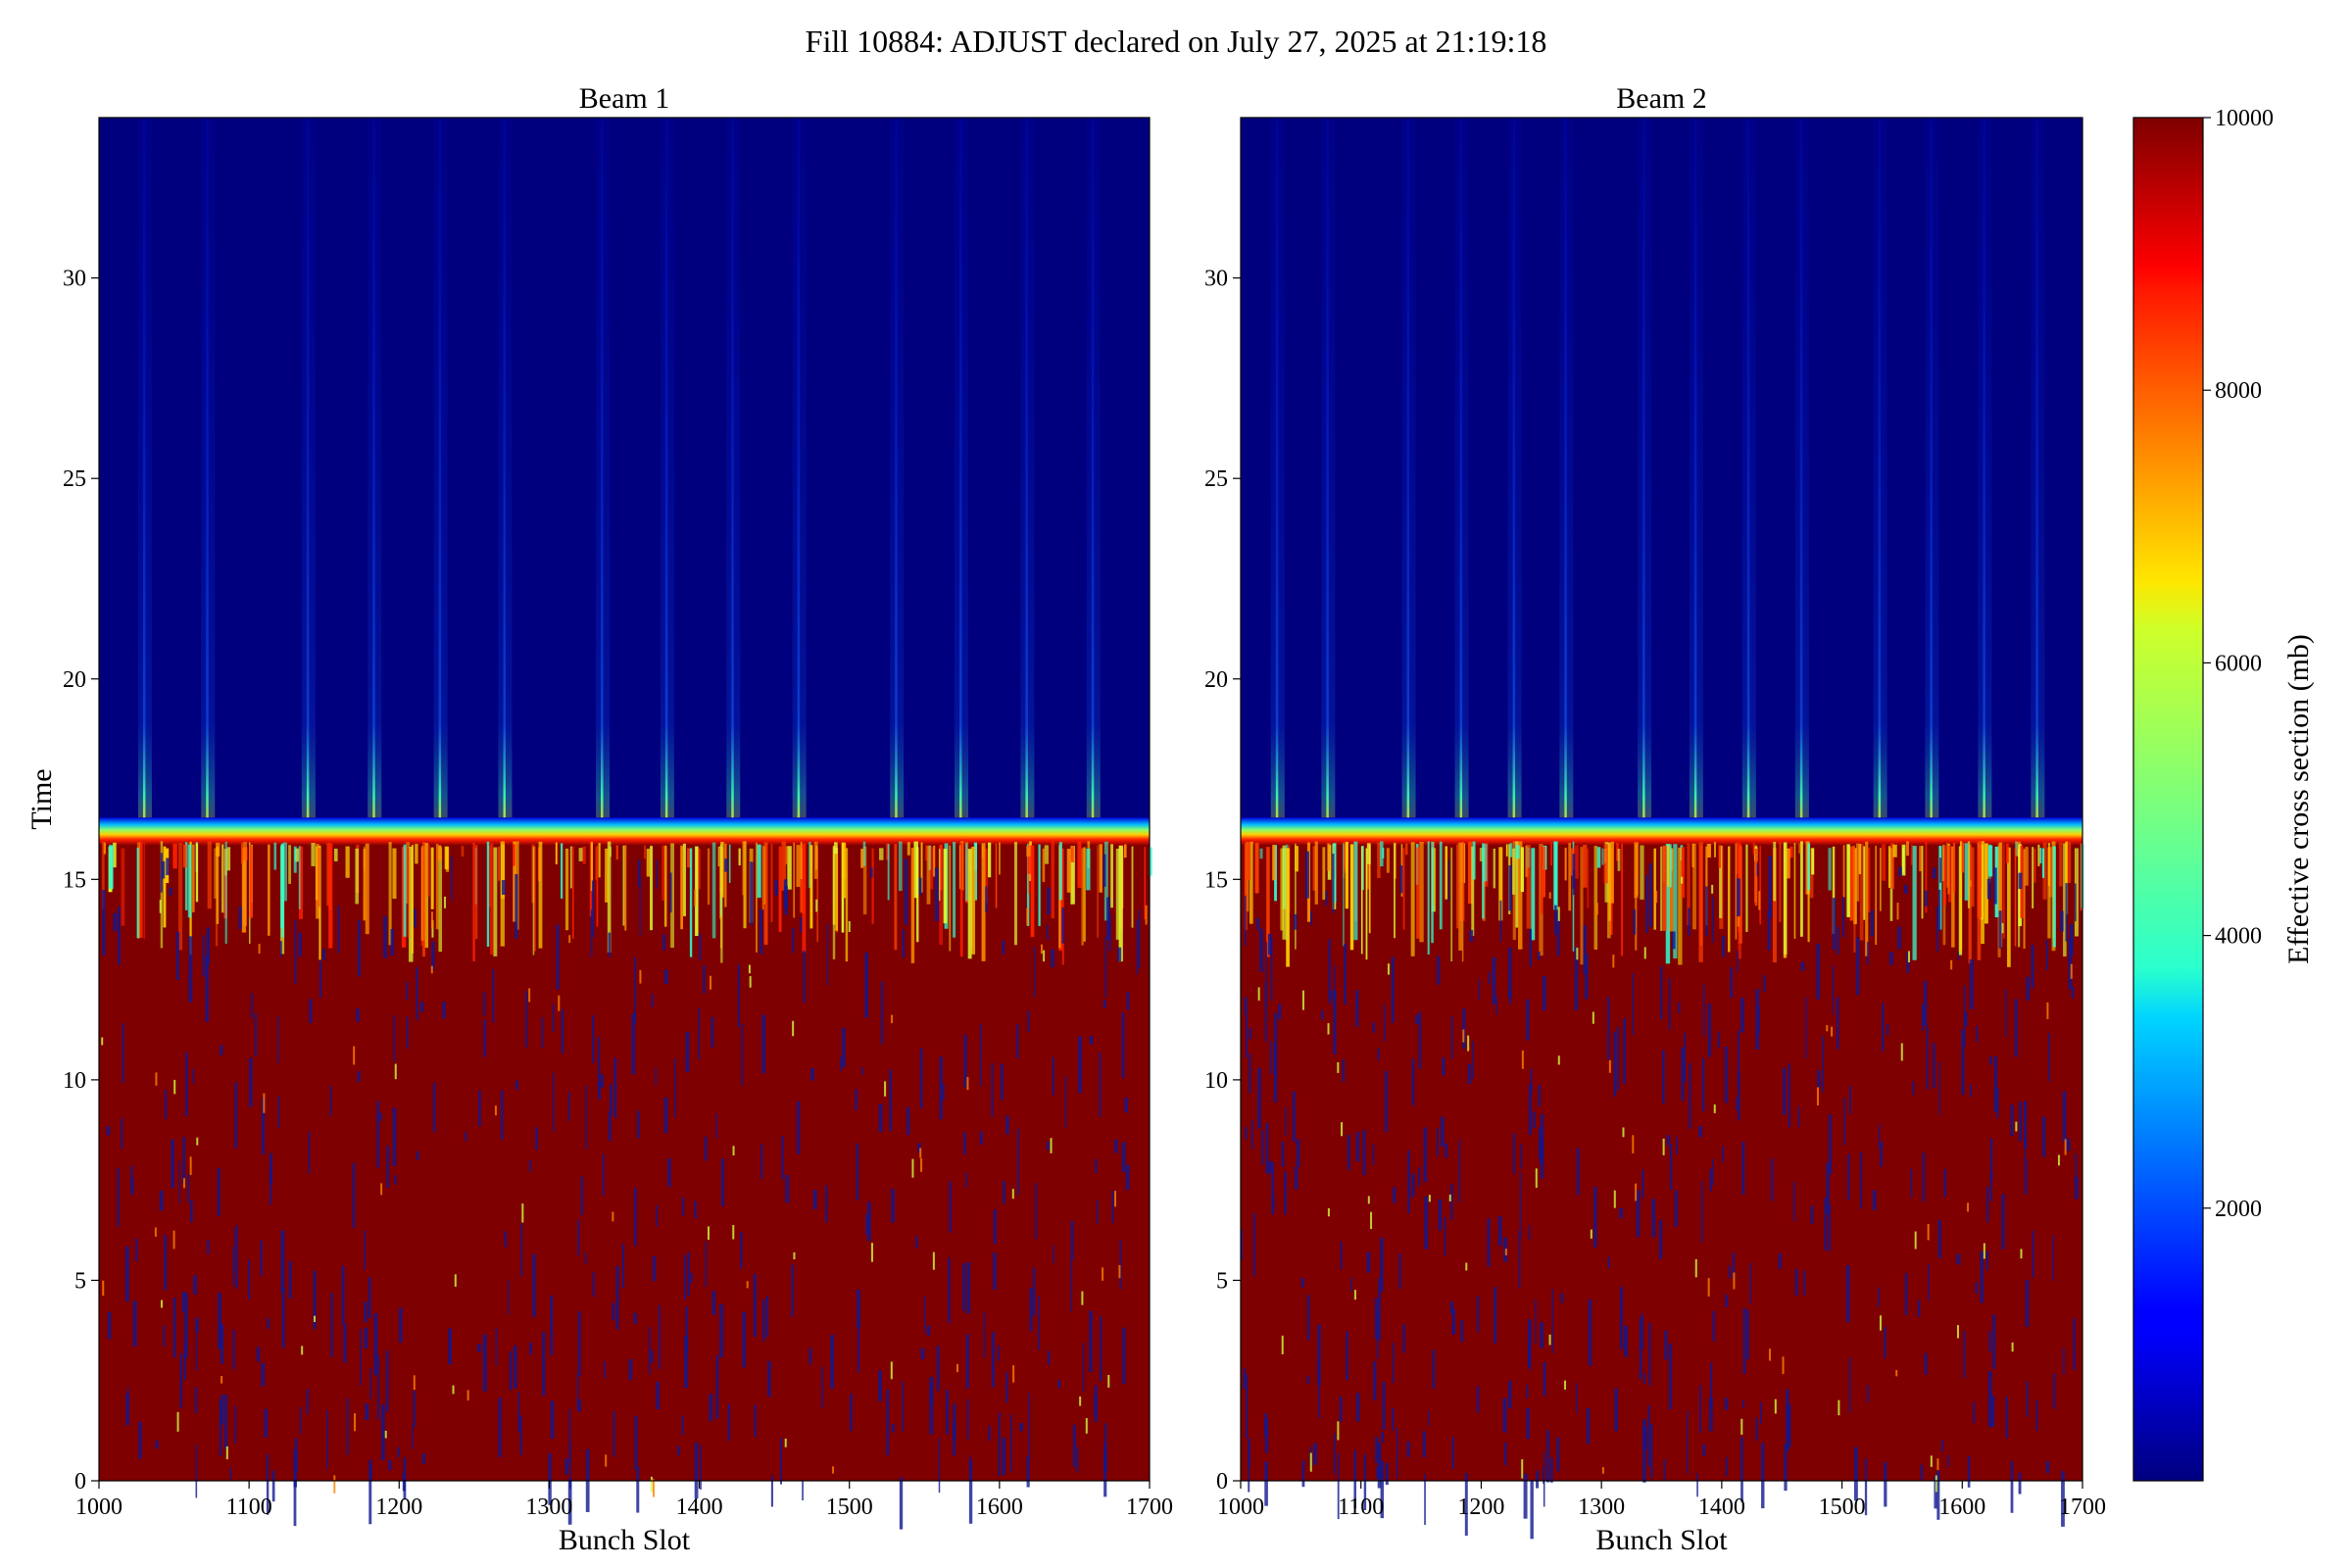 The width and height of the screenshot is (2352, 1568). Describe the element at coordinates (1661, 831) in the screenshot. I see `transition-band` at that location.